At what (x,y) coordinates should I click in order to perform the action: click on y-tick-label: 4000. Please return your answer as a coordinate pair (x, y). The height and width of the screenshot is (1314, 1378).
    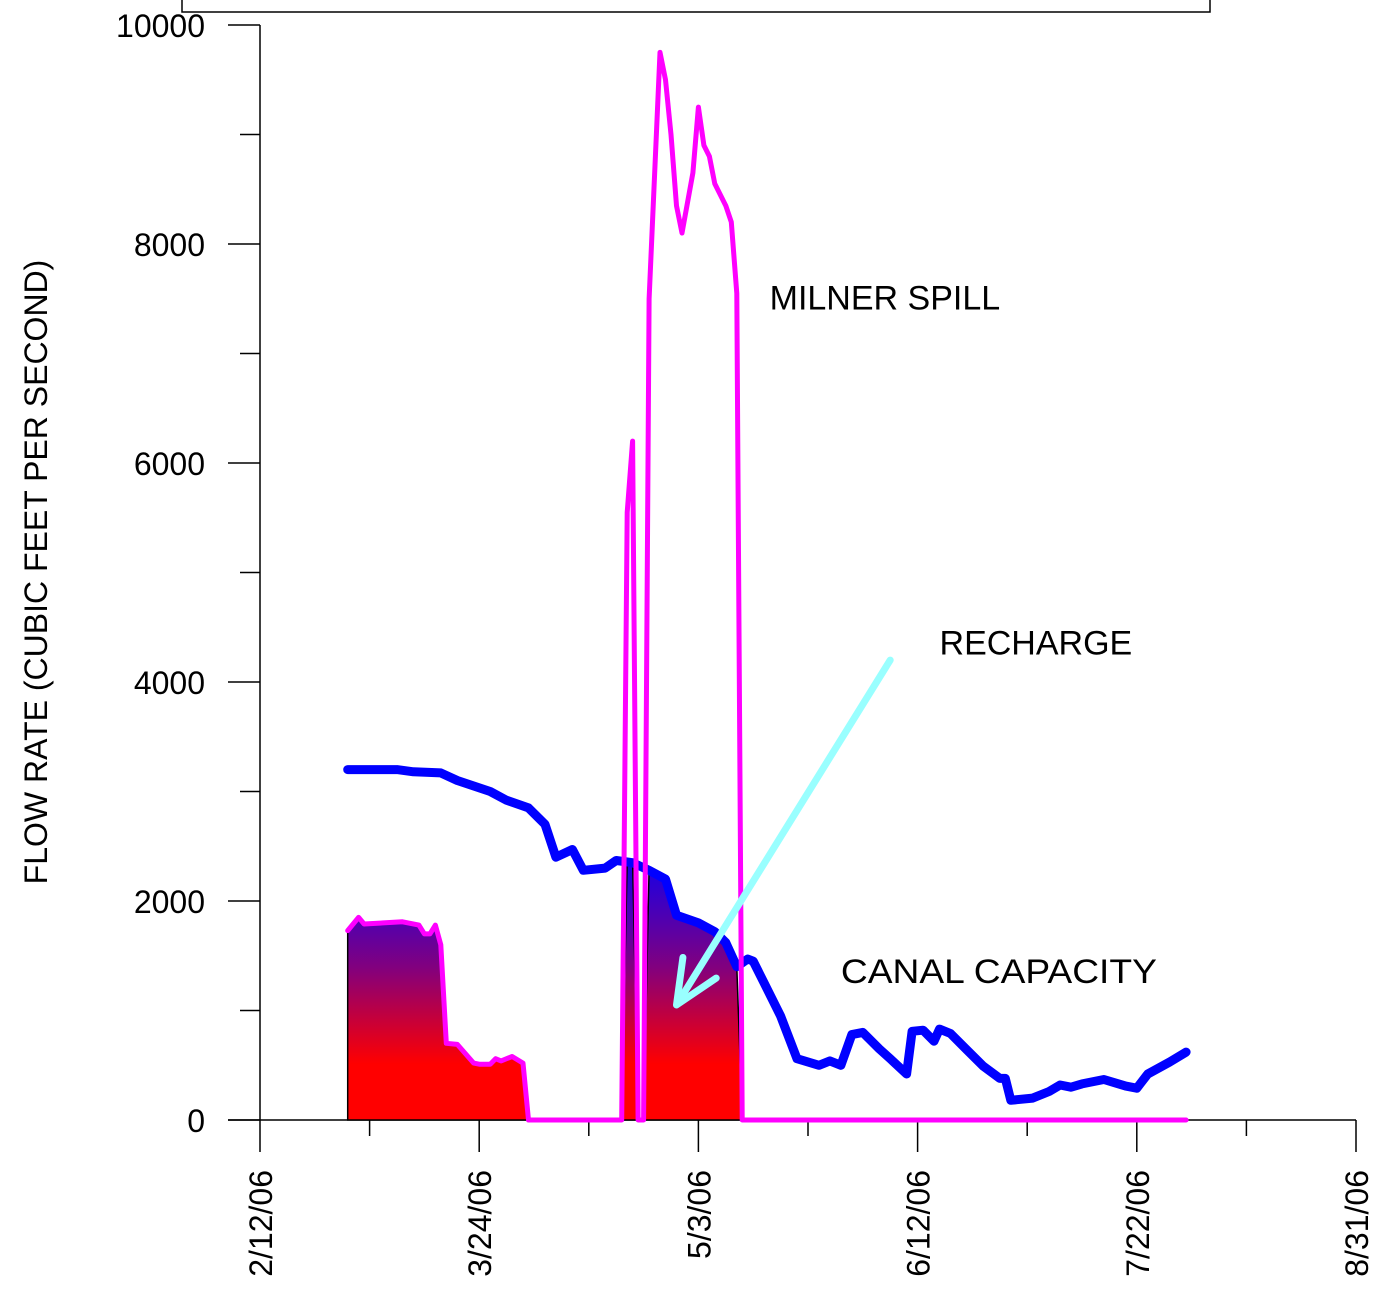
    Looking at the image, I should click on (169, 683).